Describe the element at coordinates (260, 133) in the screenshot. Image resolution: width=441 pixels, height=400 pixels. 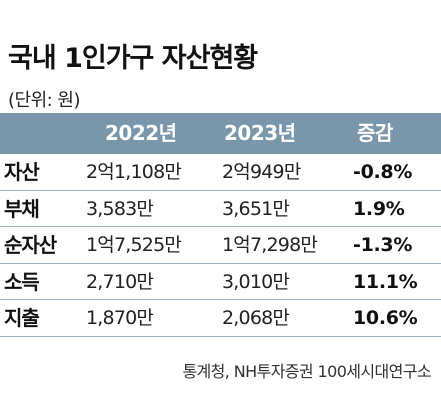
I see `header-2023: 2023년` at that location.